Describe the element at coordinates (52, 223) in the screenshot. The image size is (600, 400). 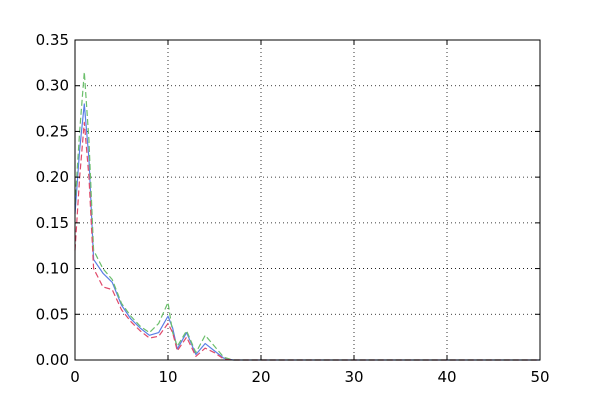
I see `y-tick-label: 0.15` at that location.